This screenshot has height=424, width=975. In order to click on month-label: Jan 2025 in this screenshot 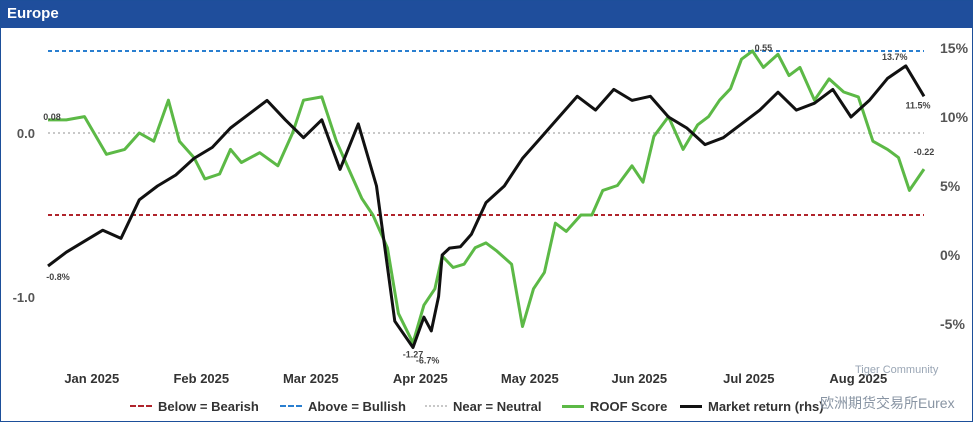, I will do `click(91, 378)`.